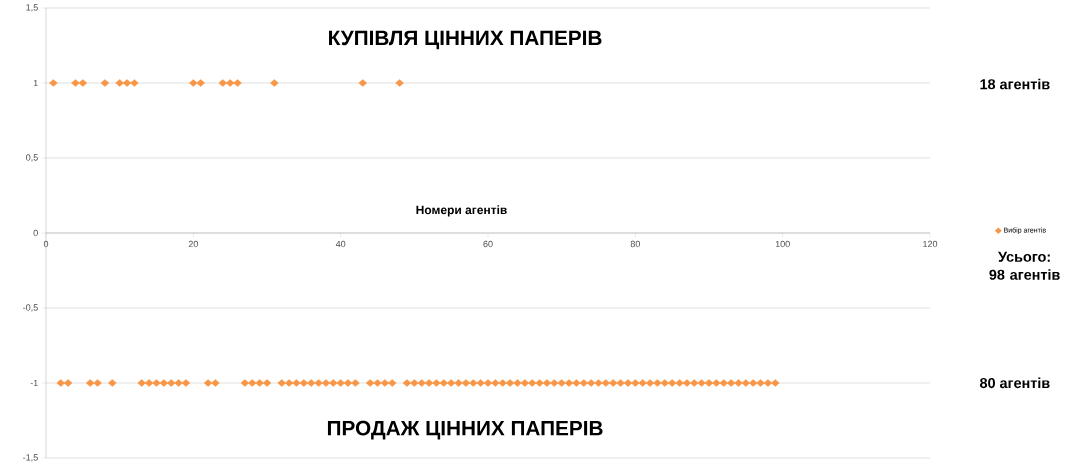 The image size is (1090, 466). What do you see at coordinates (465, 430) in the screenshot?
I see `annotation: ПРОДАЖ ЦІННИХ ПАПЕРІВ` at bounding box center [465, 430].